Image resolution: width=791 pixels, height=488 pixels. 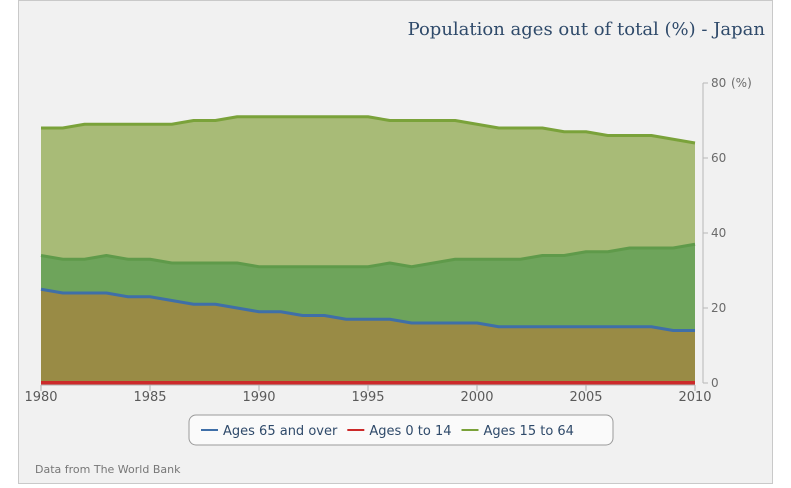 What do you see at coordinates (529, 431) in the screenshot?
I see `legend-label: Ages 15 to 64` at bounding box center [529, 431].